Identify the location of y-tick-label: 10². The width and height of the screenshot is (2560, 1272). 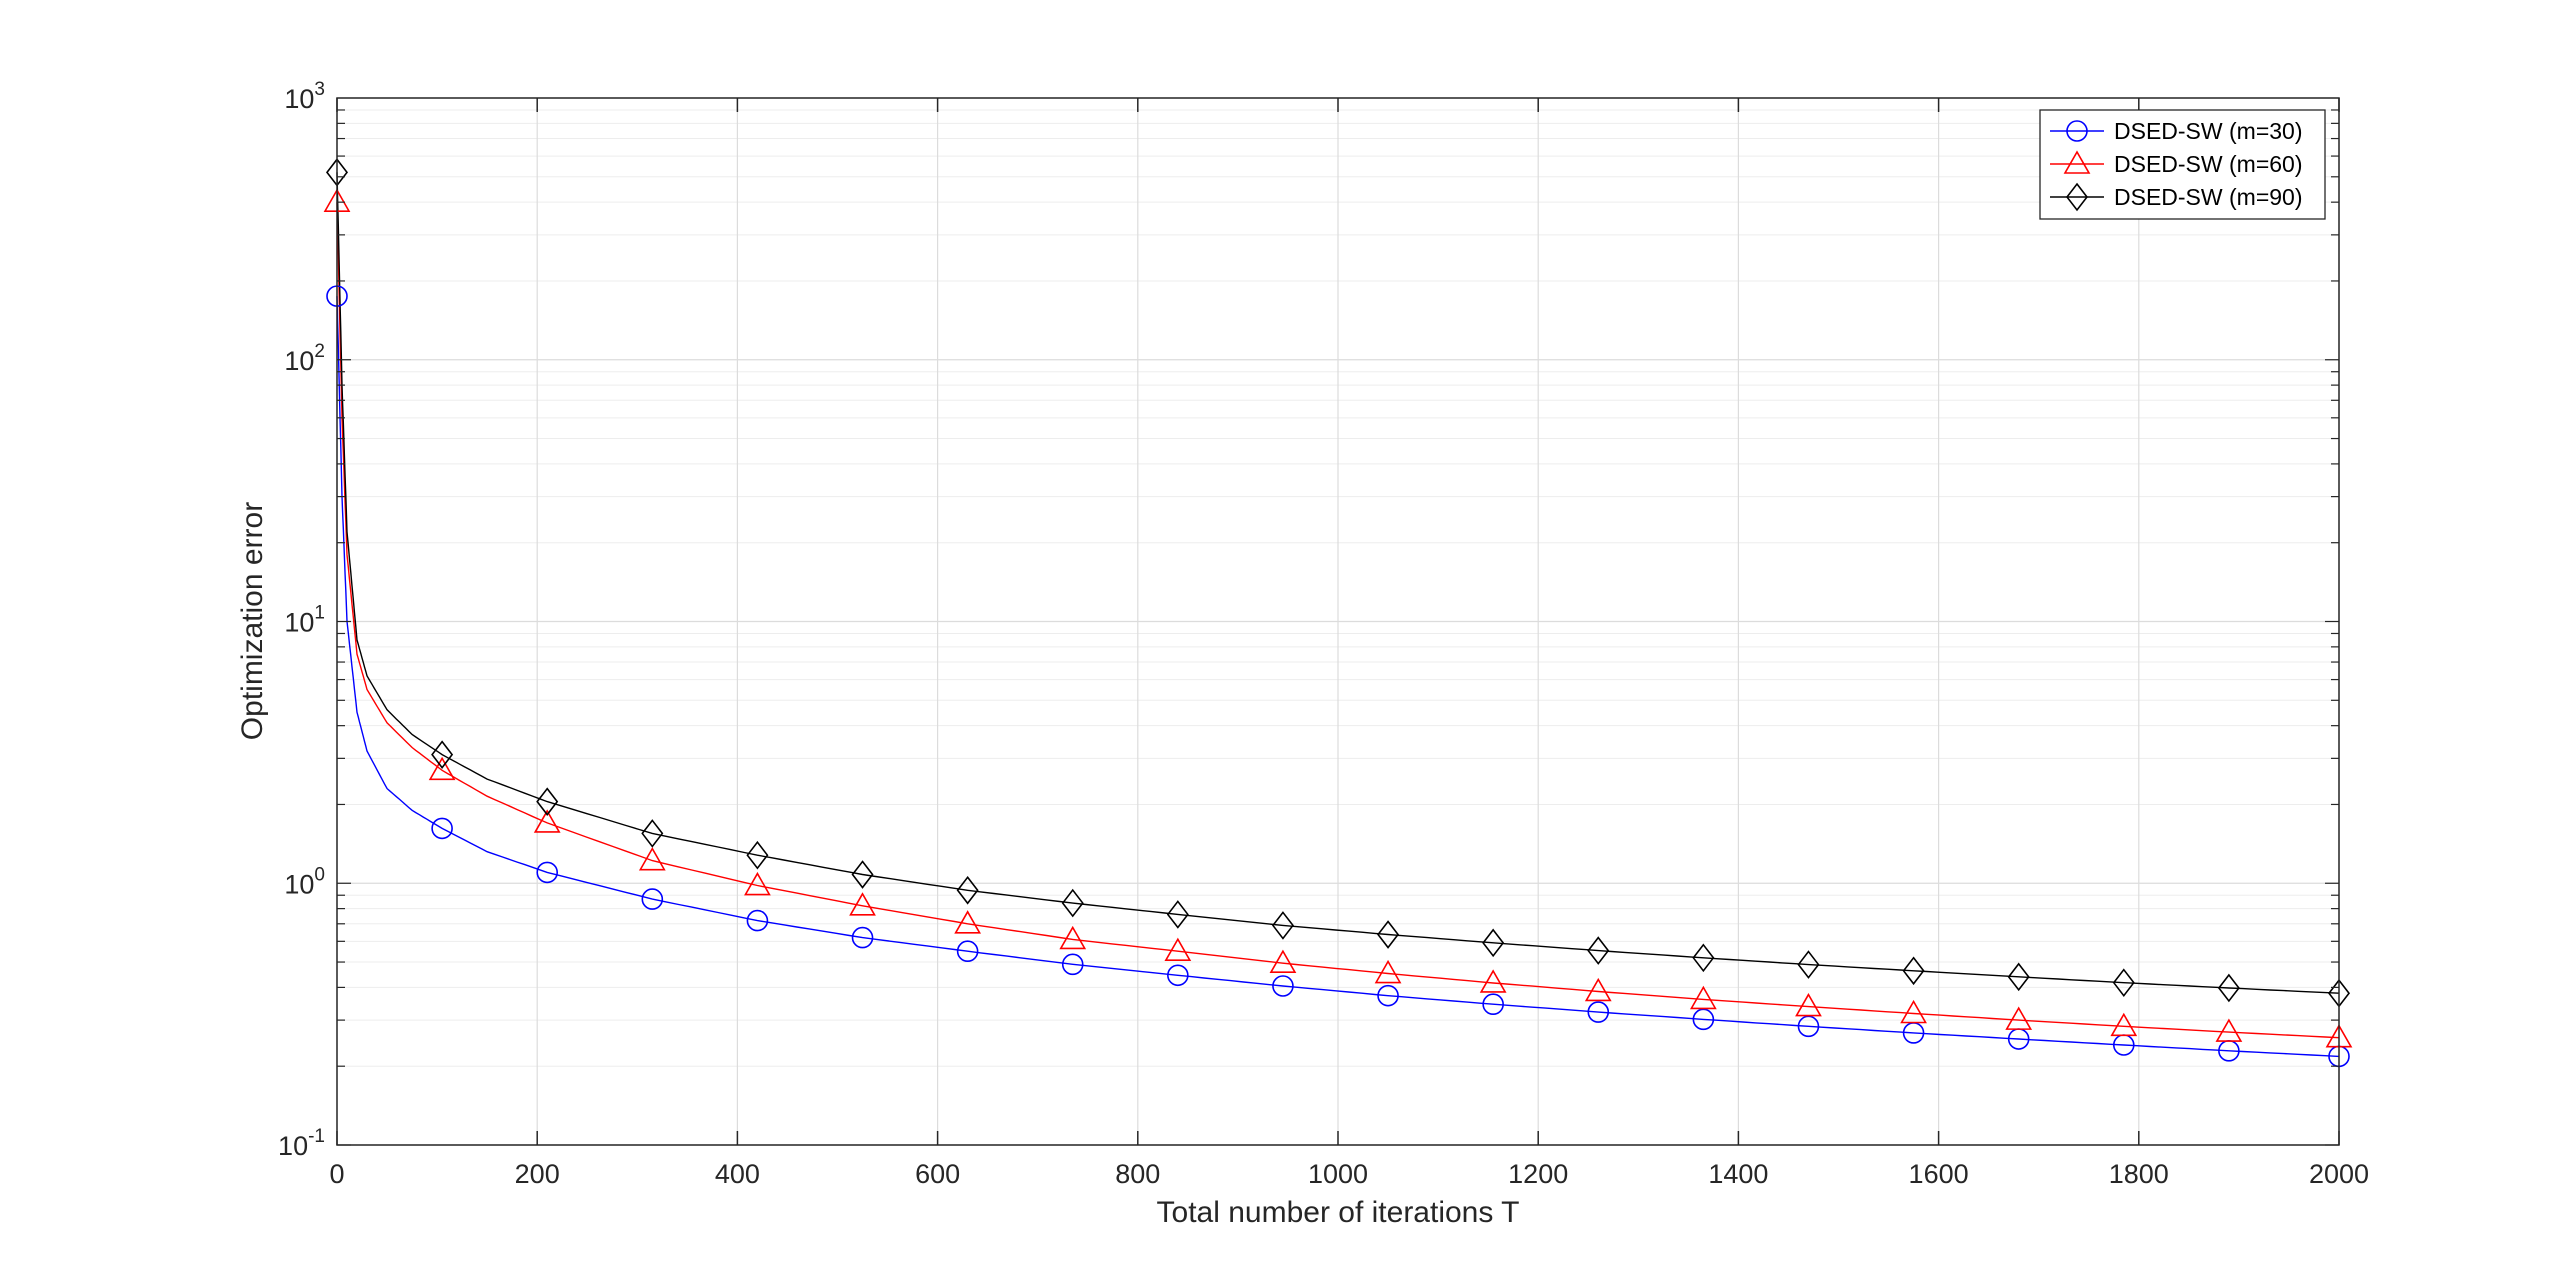
(304, 358).